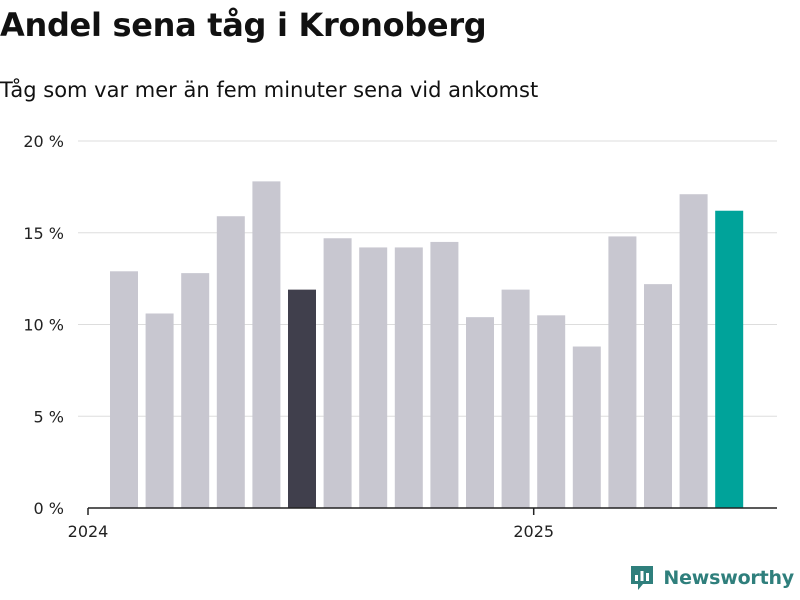 The height and width of the screenshot is (600, 800). Describe the element at coordinates (88, 531) in the screenshot. I see `x-tick-label: 2024` at that location.